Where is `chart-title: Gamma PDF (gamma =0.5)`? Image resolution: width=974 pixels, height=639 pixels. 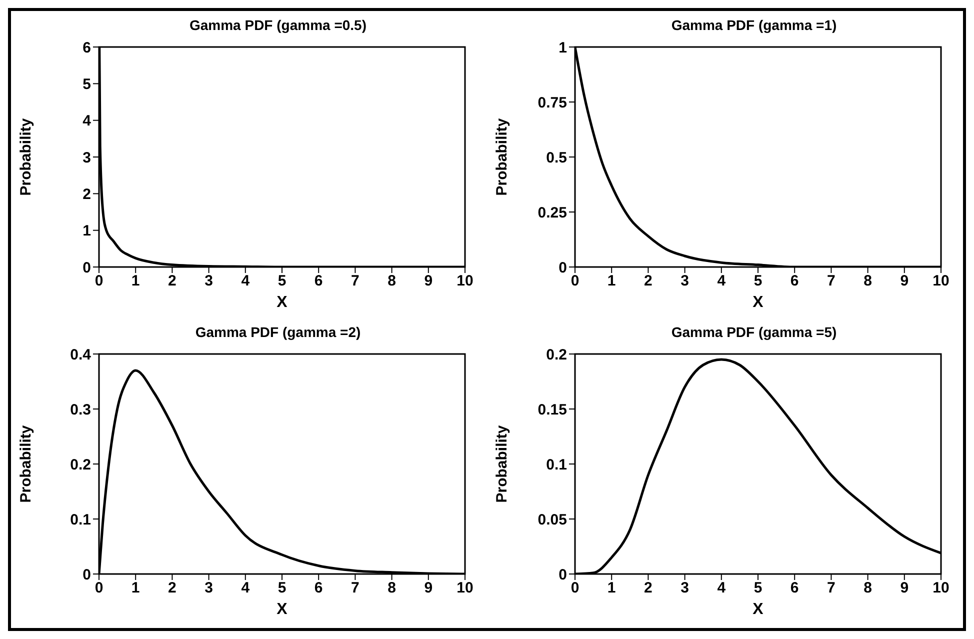 chart-title: Gamma PDF (gamma =0.5) is located at coordinates (278, 25).